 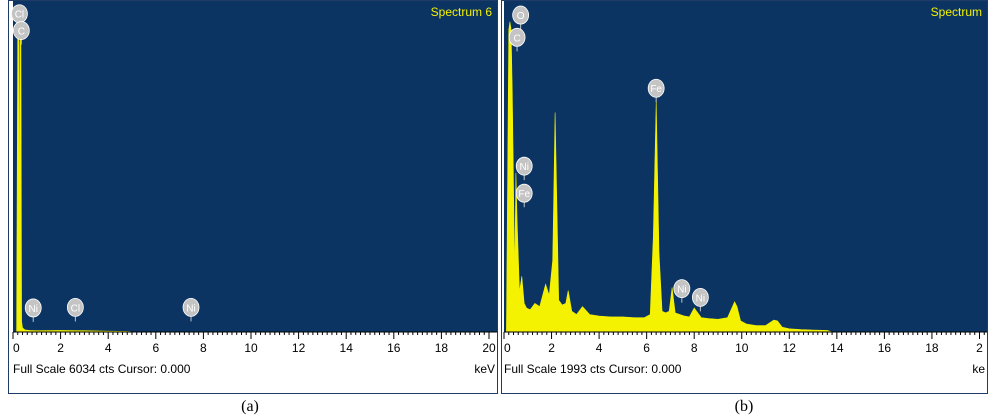 I want to click on caption-b: (b), so click(x=744, y=406).